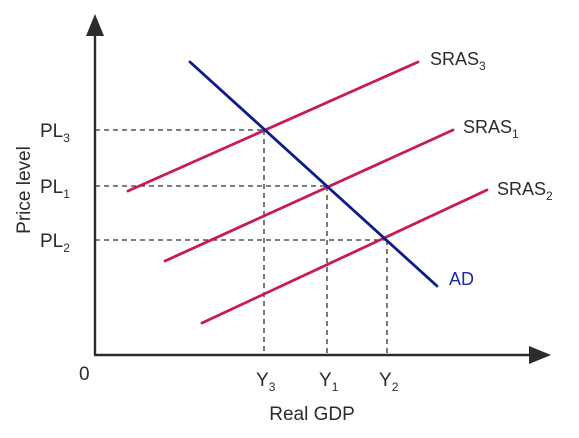  Describe the element at coordinates (24, 190) in the screenshot. I see `y-axis-title: Price level` at that location.